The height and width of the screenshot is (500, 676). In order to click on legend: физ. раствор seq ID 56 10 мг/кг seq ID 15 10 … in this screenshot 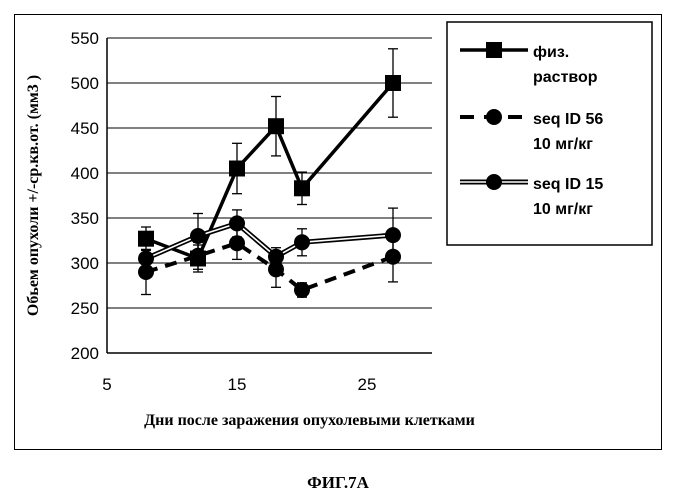, I will do `click(549, 133)`.